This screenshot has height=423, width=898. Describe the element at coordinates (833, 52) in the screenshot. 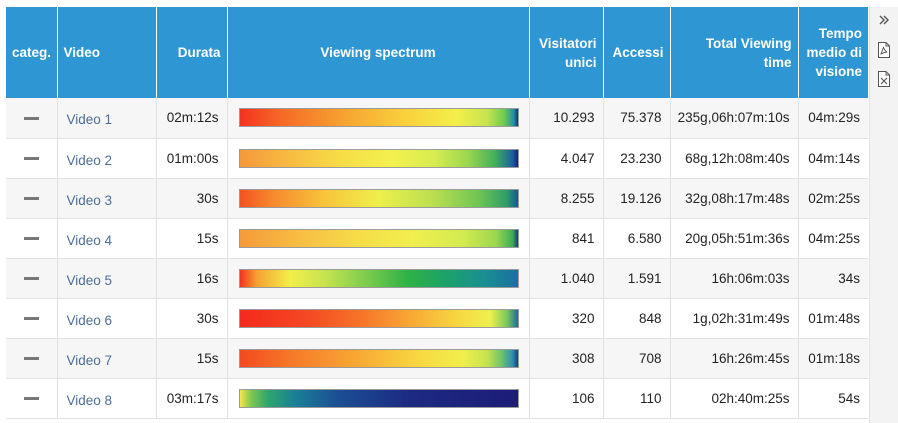

I see `column-header-avg-viewing-time: Tempo medio di visione` at that location.